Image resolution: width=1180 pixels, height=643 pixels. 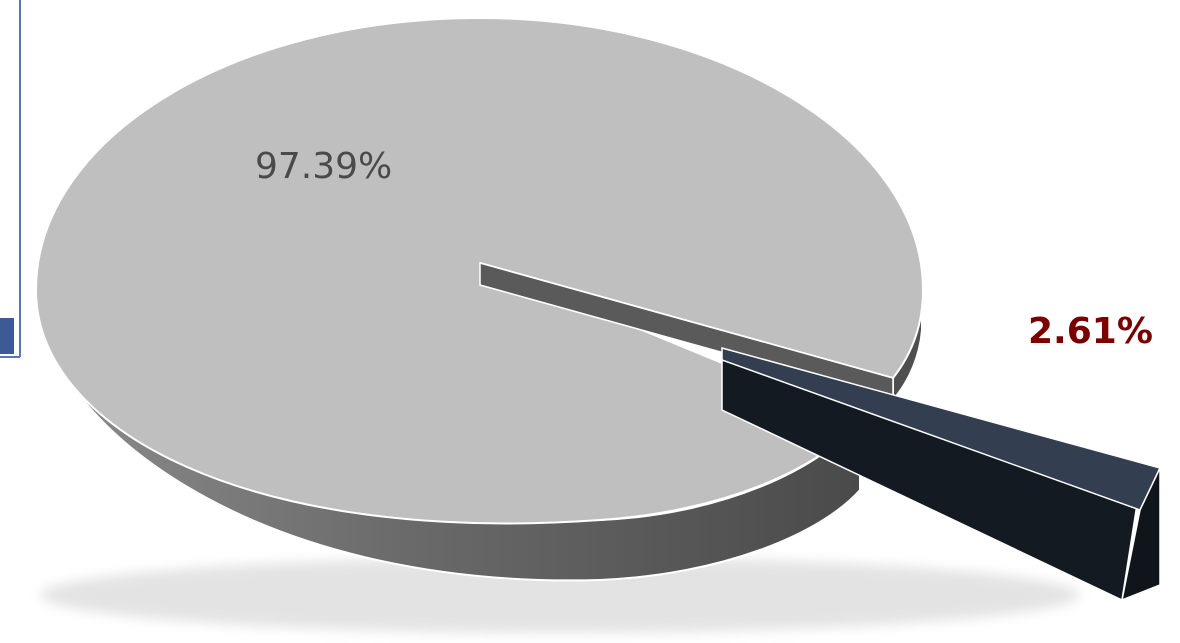 What do you see at coordinates (1090, 331) in the screenshot?
I see `data-label-minor: 2.61%` at bounding box center [1090, 331].